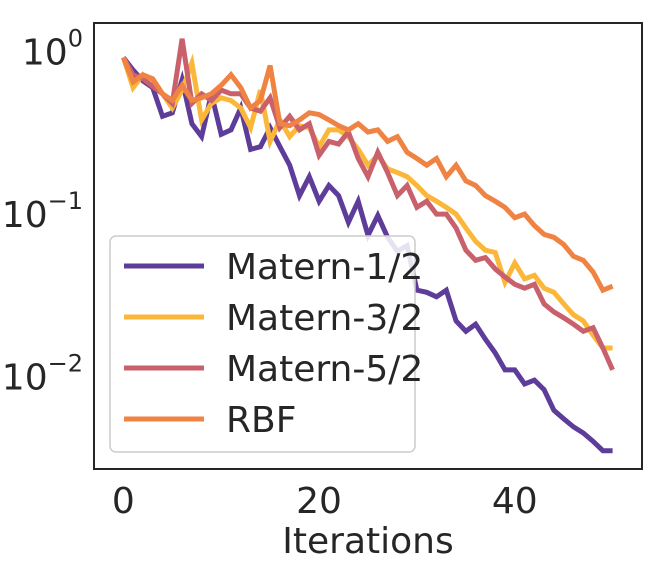 The height and width of the screenshot is (562, 666). I want to click on x-tick-labels: 0 20 40, so click(325, 501).